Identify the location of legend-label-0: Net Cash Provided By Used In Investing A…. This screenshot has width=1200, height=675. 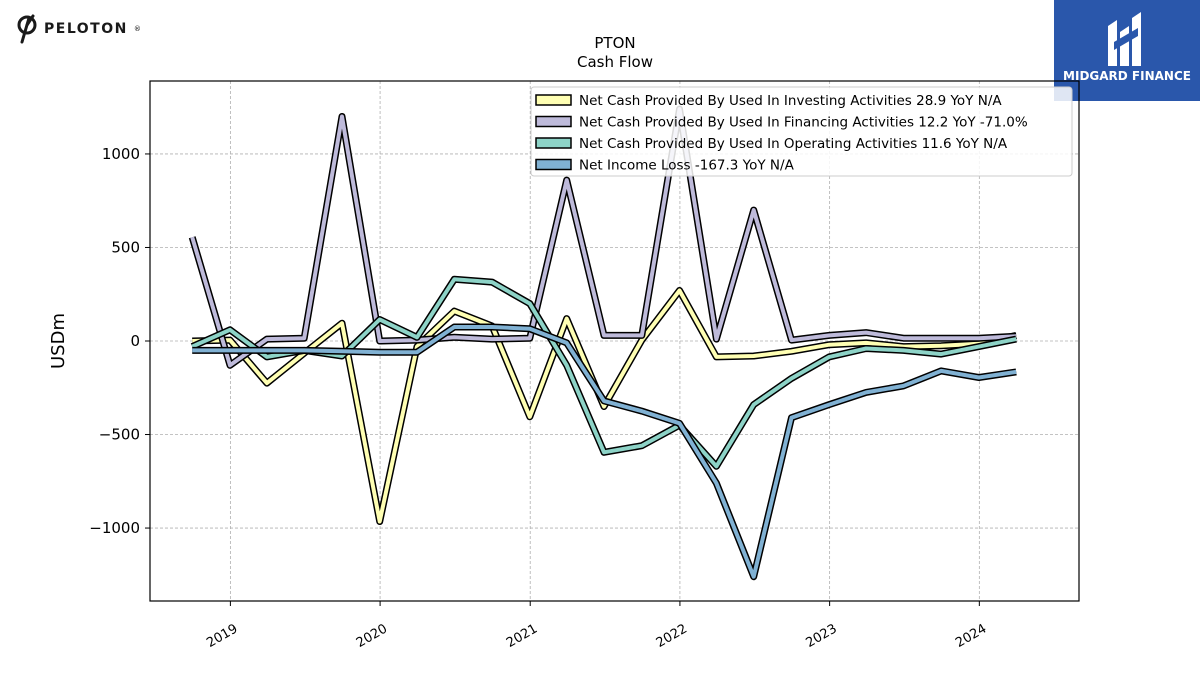
(790, 101).